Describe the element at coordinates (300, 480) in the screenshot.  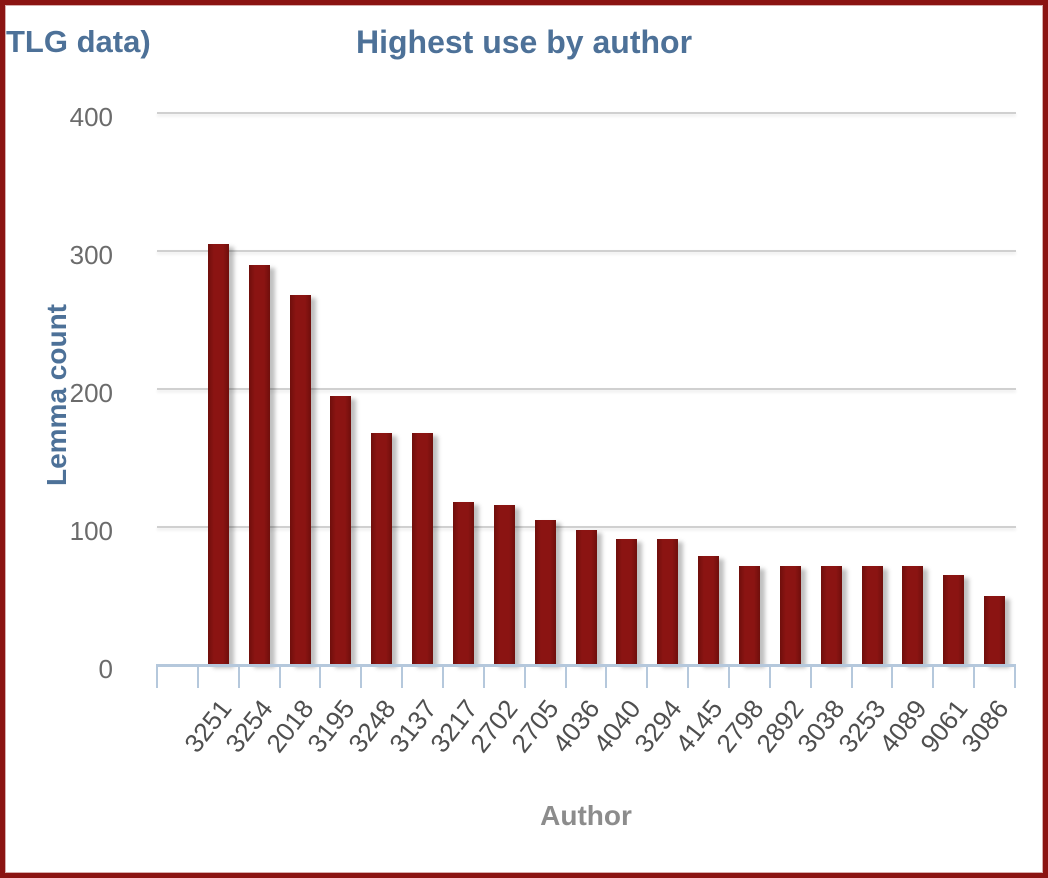
I see `bar-2018` at that location.